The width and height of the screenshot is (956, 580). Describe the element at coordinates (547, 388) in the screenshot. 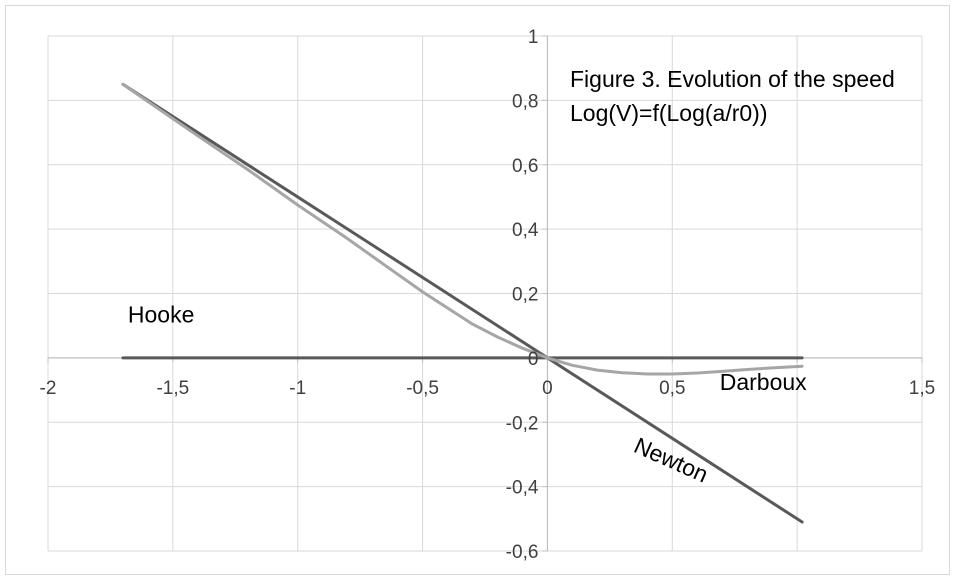

I see `x-tick-label: 0` at that location.